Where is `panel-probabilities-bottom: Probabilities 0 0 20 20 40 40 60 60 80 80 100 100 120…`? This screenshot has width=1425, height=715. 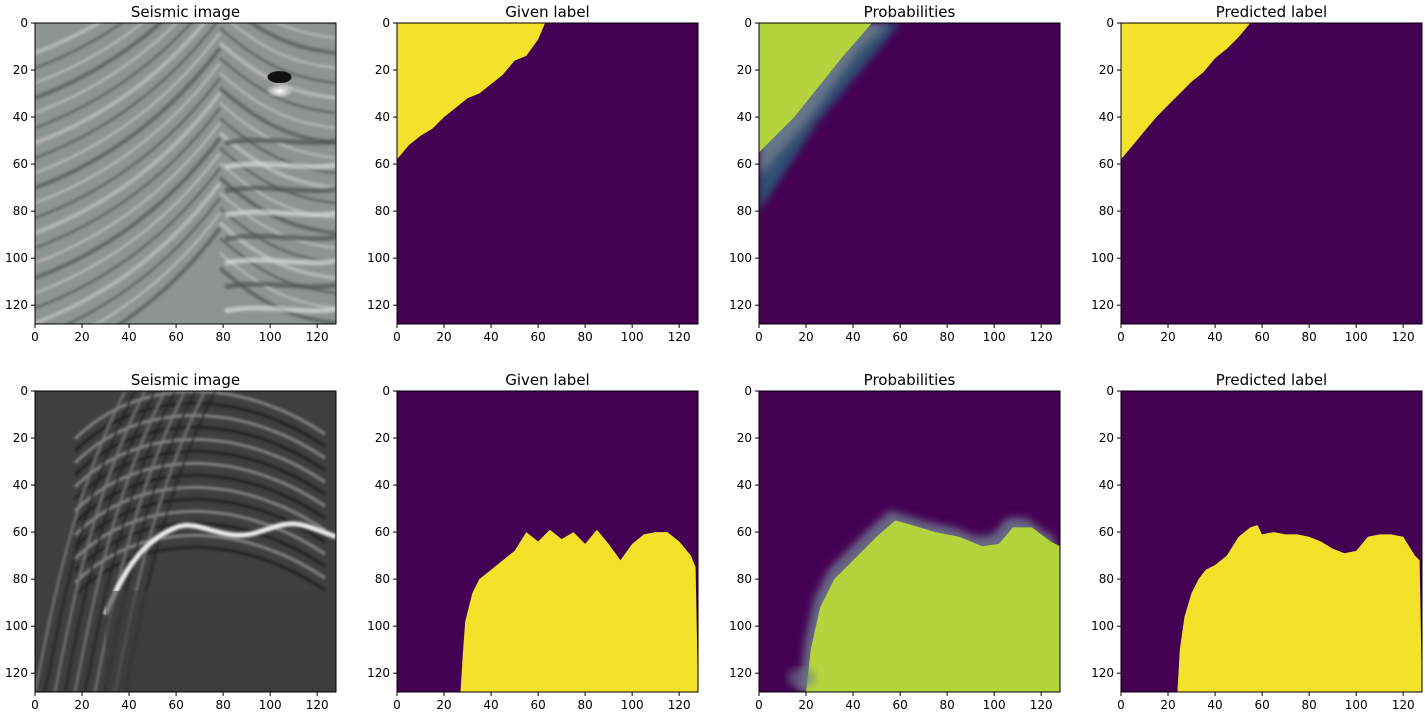 panel-probabilities-bottom: Probabilities 0 0 20 20 40 40 60 60 80 80 100 100 120… is located at coordinates (895, 541).